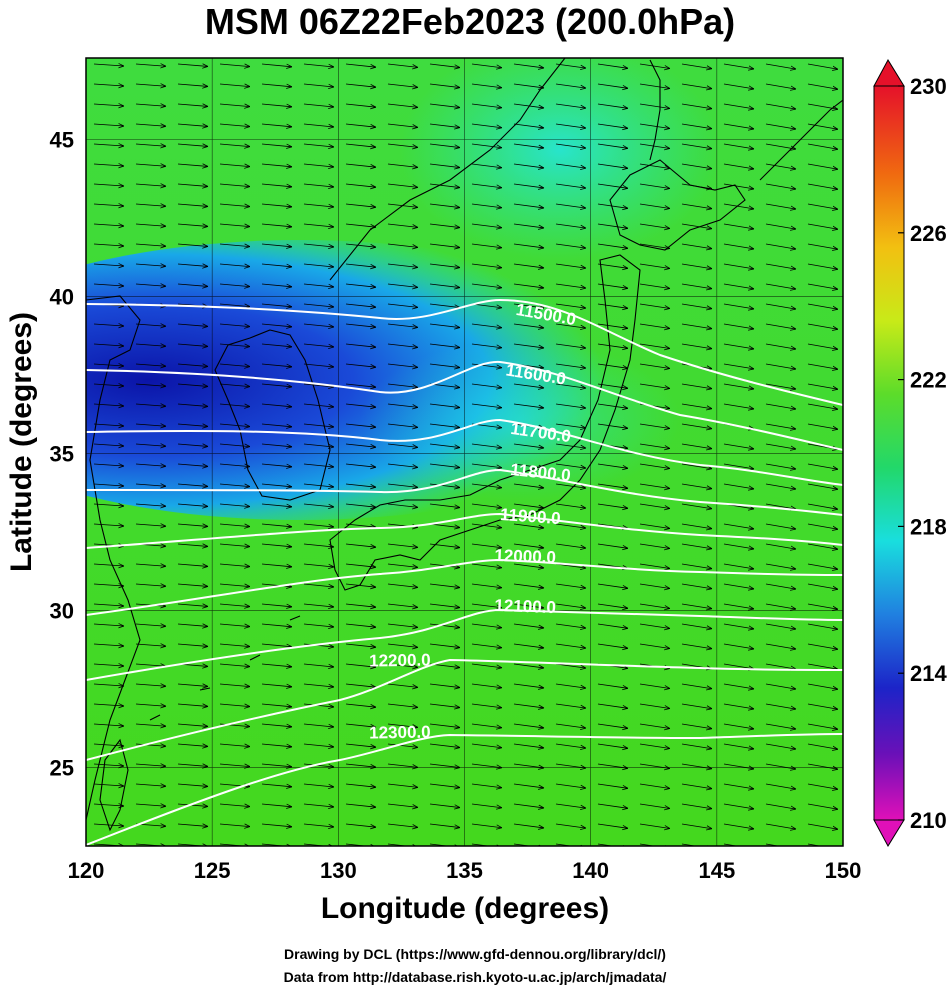 This screenshot has height=993, width=950. I want to click on height-contour-line, so click(464, 644).